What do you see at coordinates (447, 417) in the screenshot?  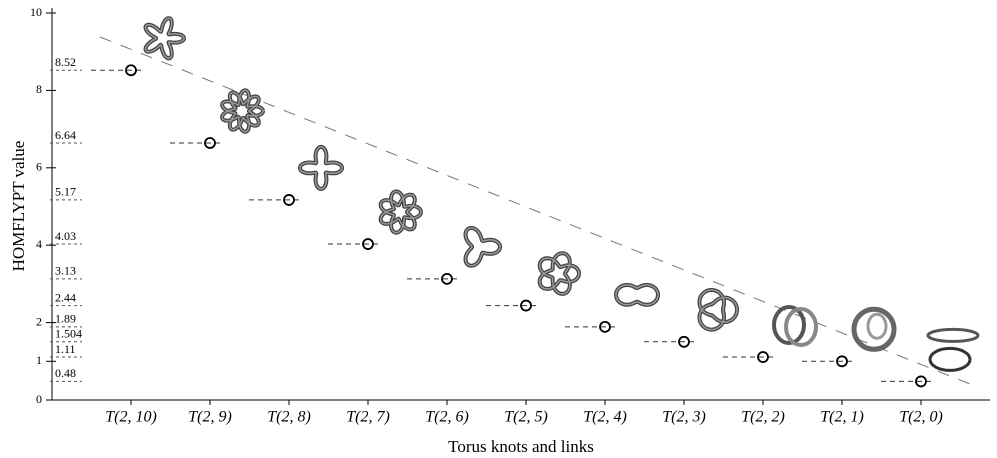 I see `x-tick-label: T(2, 6)` at bounding box center [447, 417].